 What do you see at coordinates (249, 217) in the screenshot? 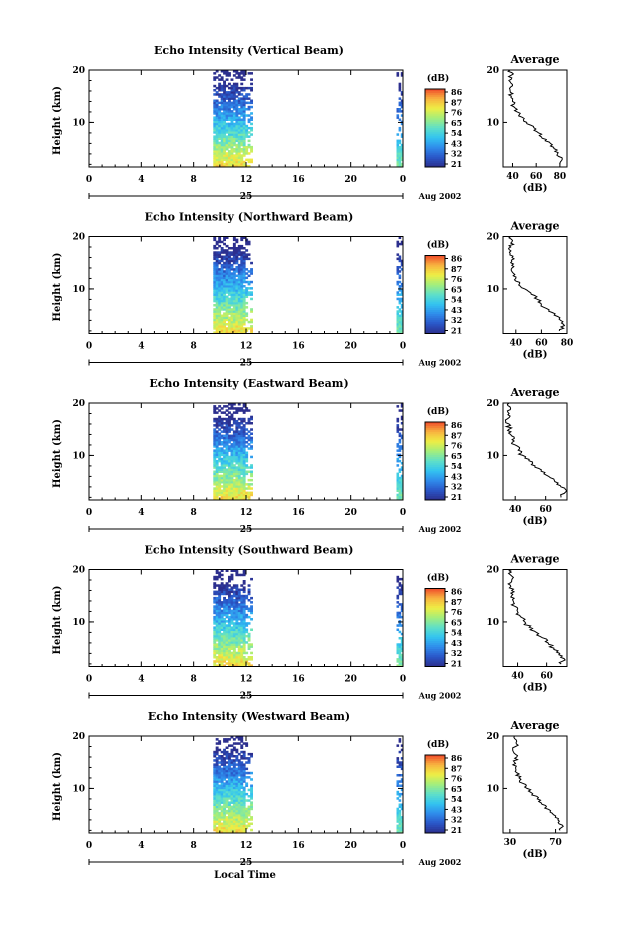
I see `panel-title: Echo Intensity (Northward Beam)` at bounding box center [249, 217].